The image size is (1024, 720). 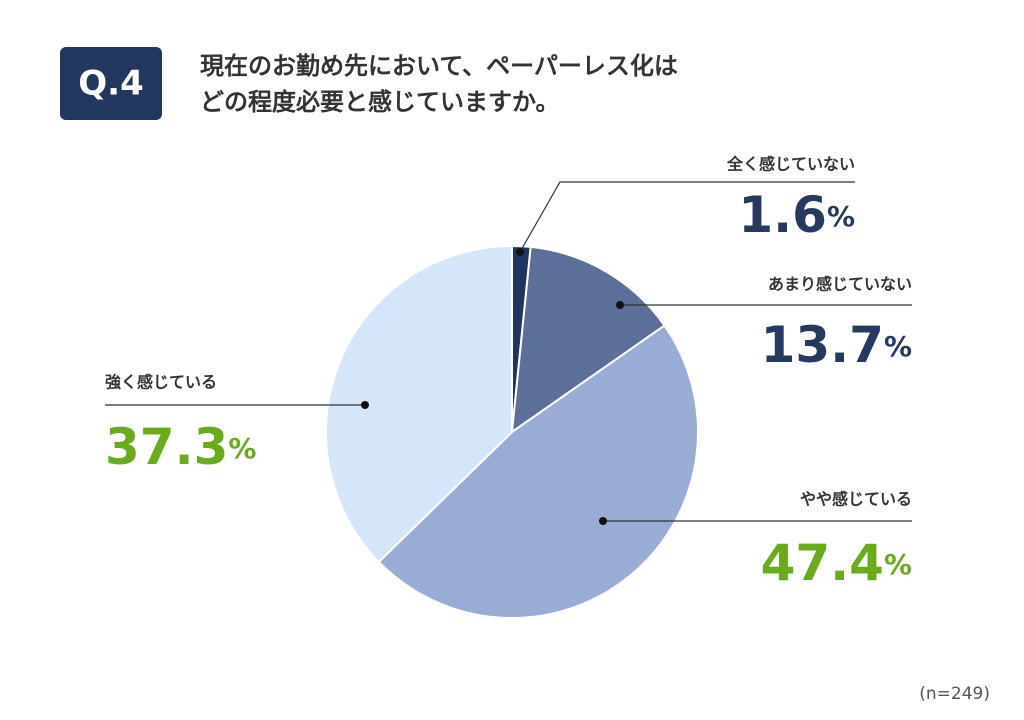 I want to click on chart-title: どの程度必要と感じていますか。, so click(x=380, y=102).